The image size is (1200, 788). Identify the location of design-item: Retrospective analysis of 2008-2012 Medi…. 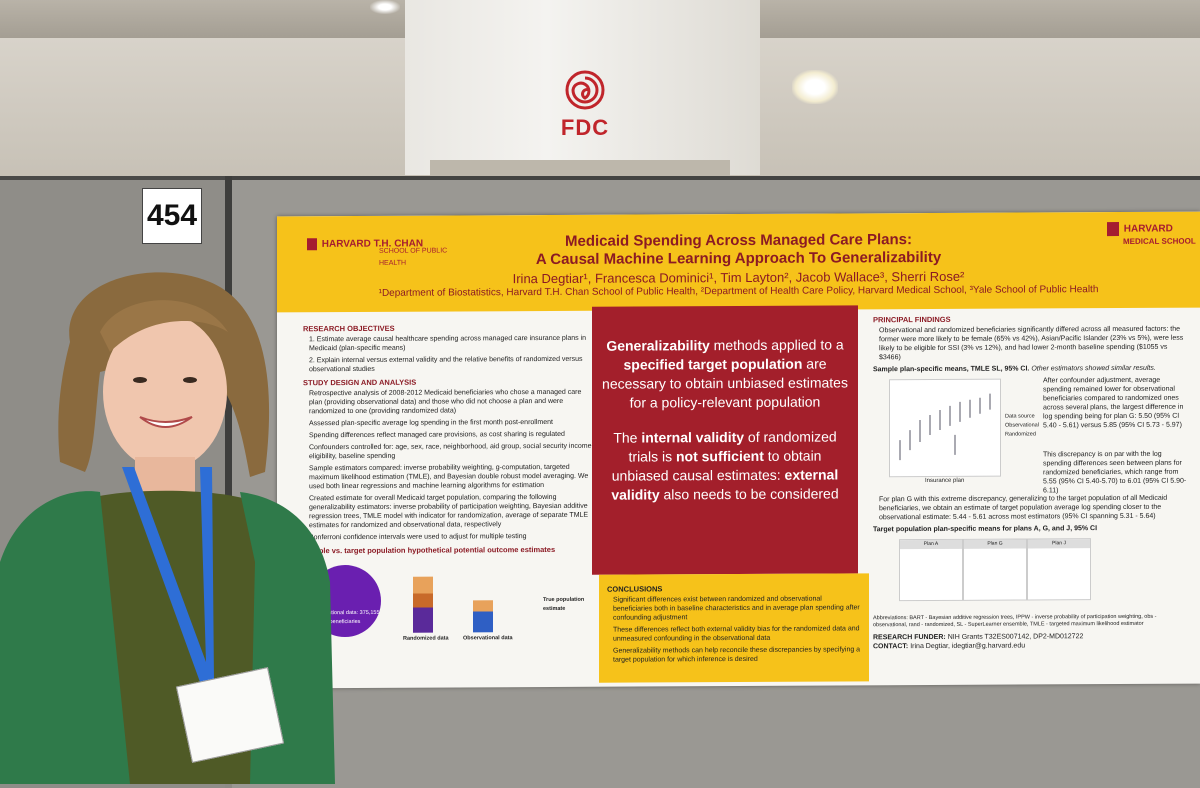
(445, 402).